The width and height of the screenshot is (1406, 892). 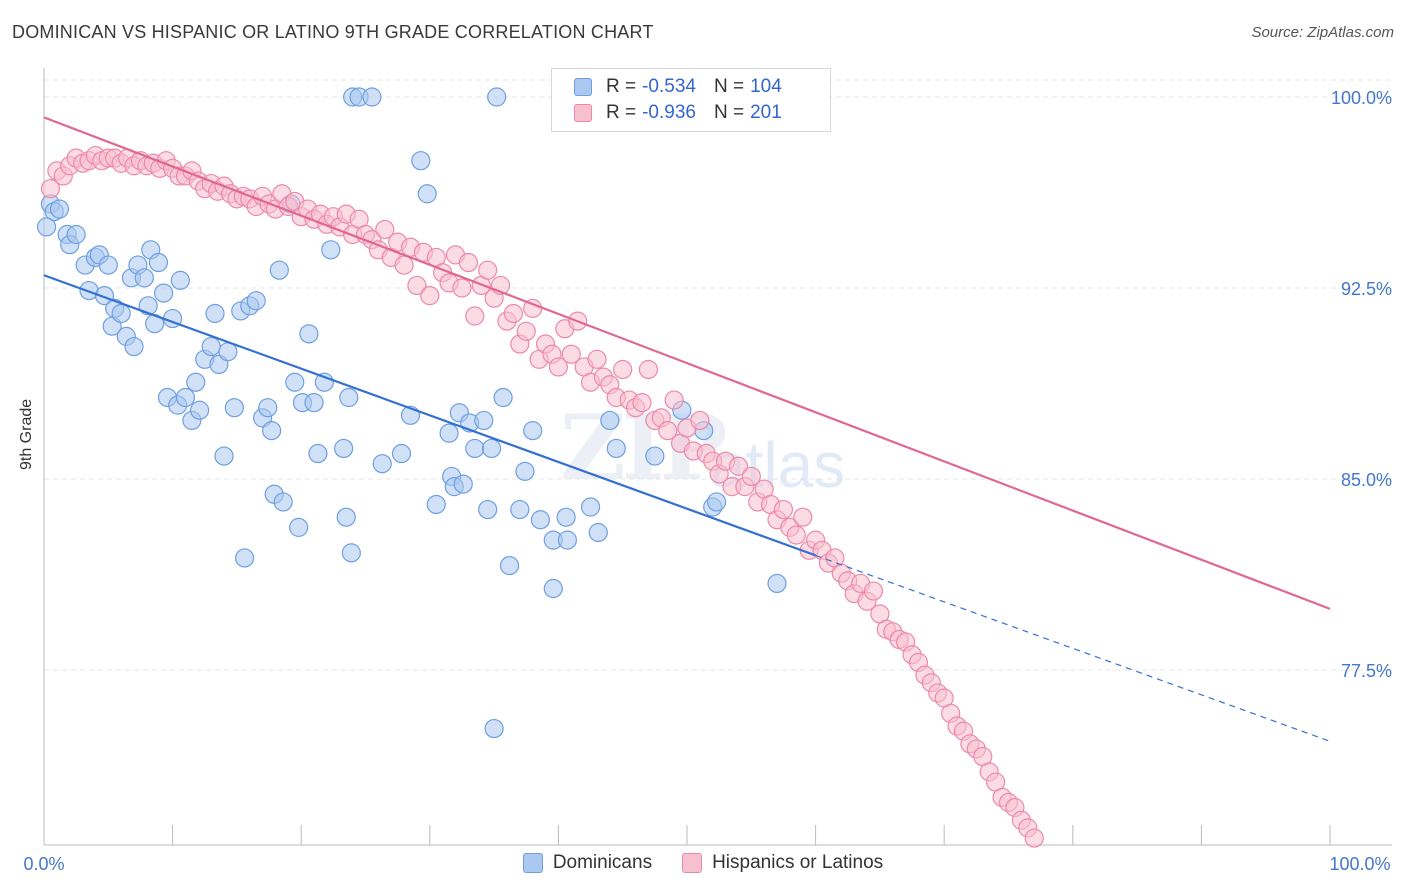 I want to click on legend-label-dominicans: Dominicans, so click(x=602, y=862).